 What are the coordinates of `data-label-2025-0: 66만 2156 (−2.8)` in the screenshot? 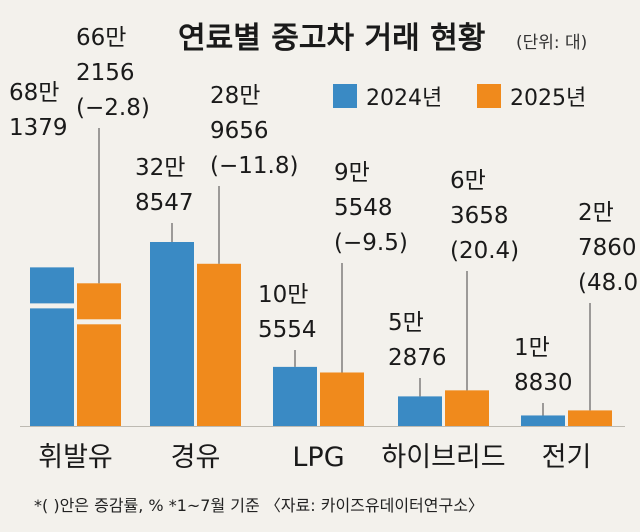 It's located at (113, 73).